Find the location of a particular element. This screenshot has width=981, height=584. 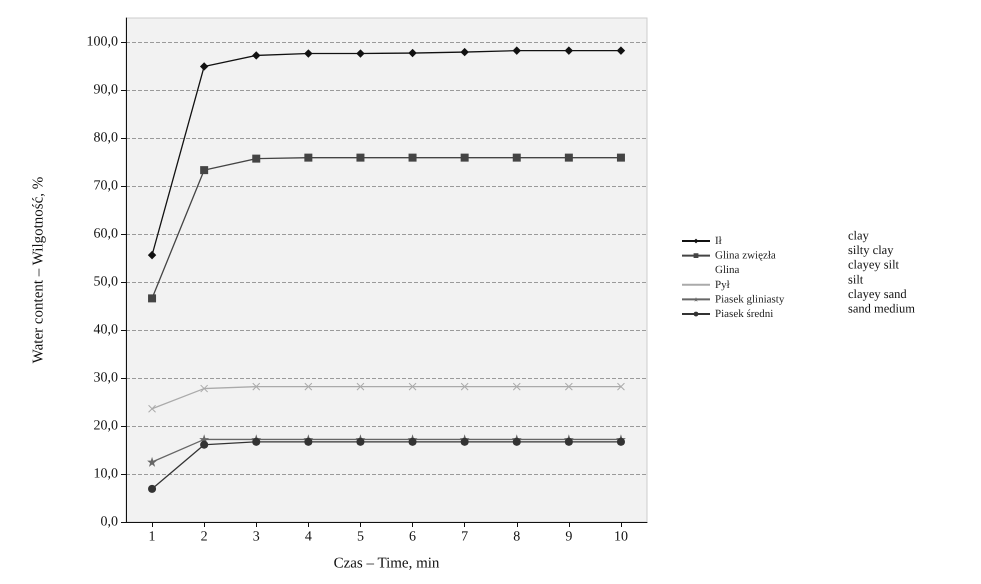

y-tick-label: 90,0 is located at coordinates (106, 90).